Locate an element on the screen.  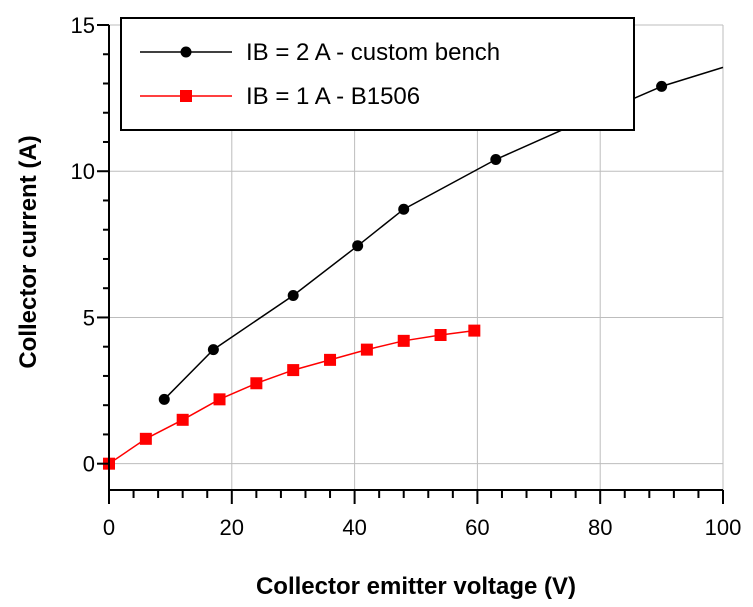
legend-label-1: IB = 2 A - custom bench is located at coordinates (373, 52).